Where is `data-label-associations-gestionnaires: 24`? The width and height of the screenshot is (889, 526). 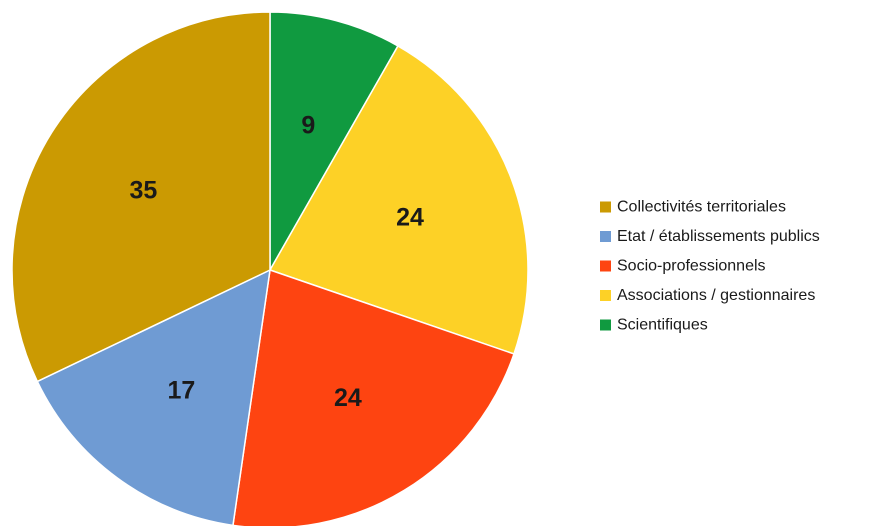
data-label-associations-gestionnaires: 24 is located at coordinates (410, 217).